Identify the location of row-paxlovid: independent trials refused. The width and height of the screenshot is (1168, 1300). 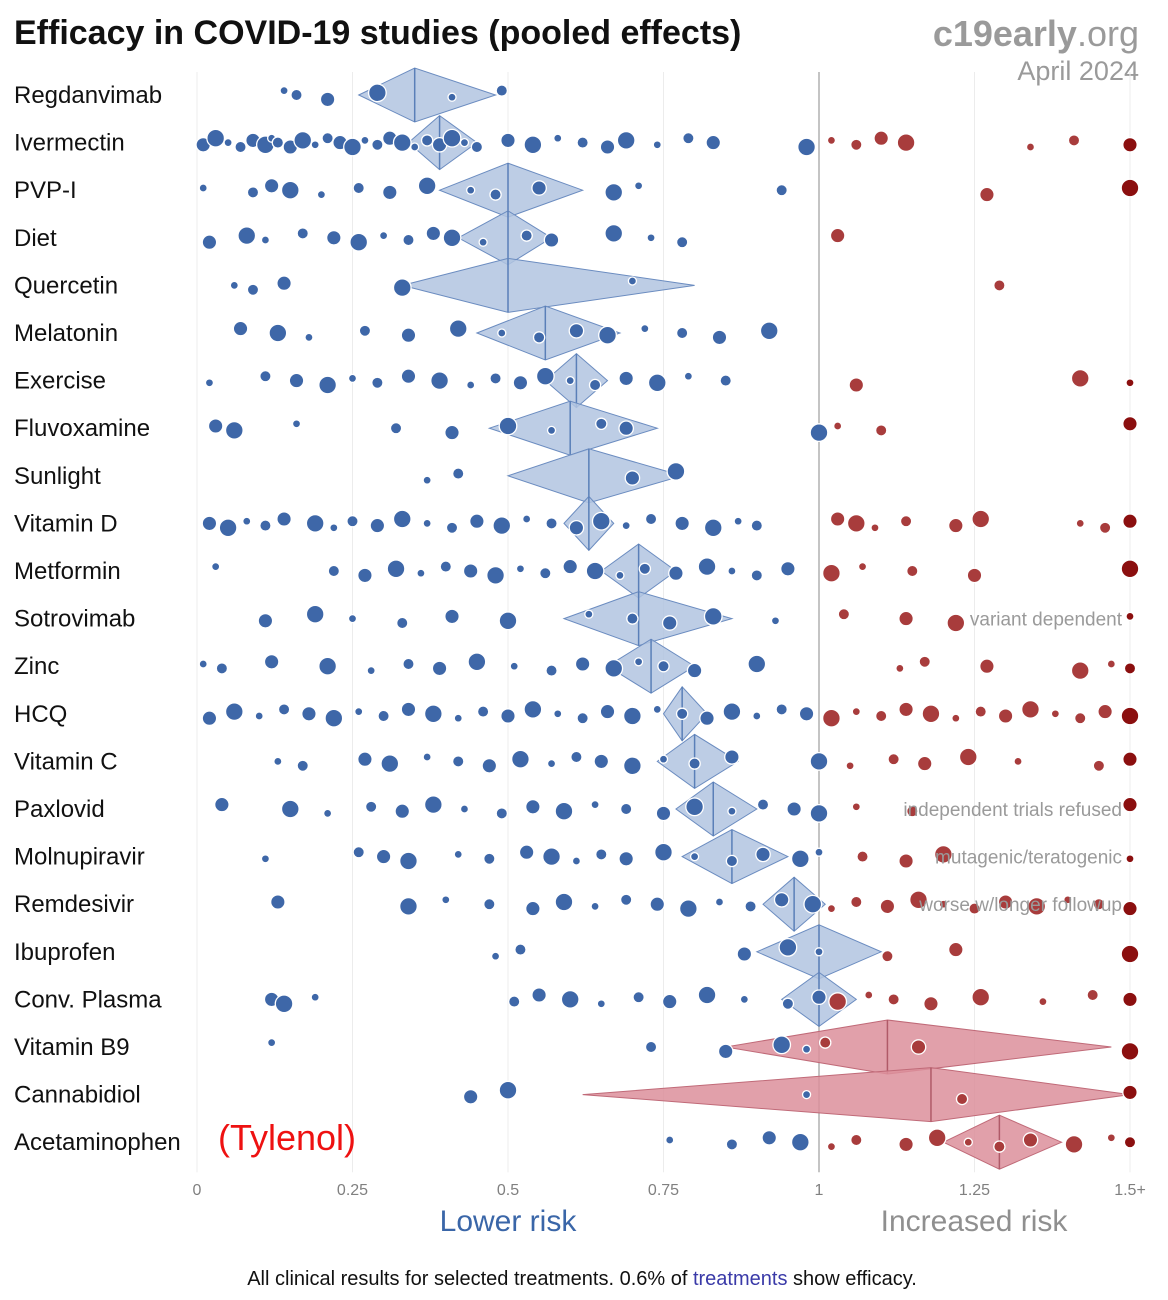
(676, 809).